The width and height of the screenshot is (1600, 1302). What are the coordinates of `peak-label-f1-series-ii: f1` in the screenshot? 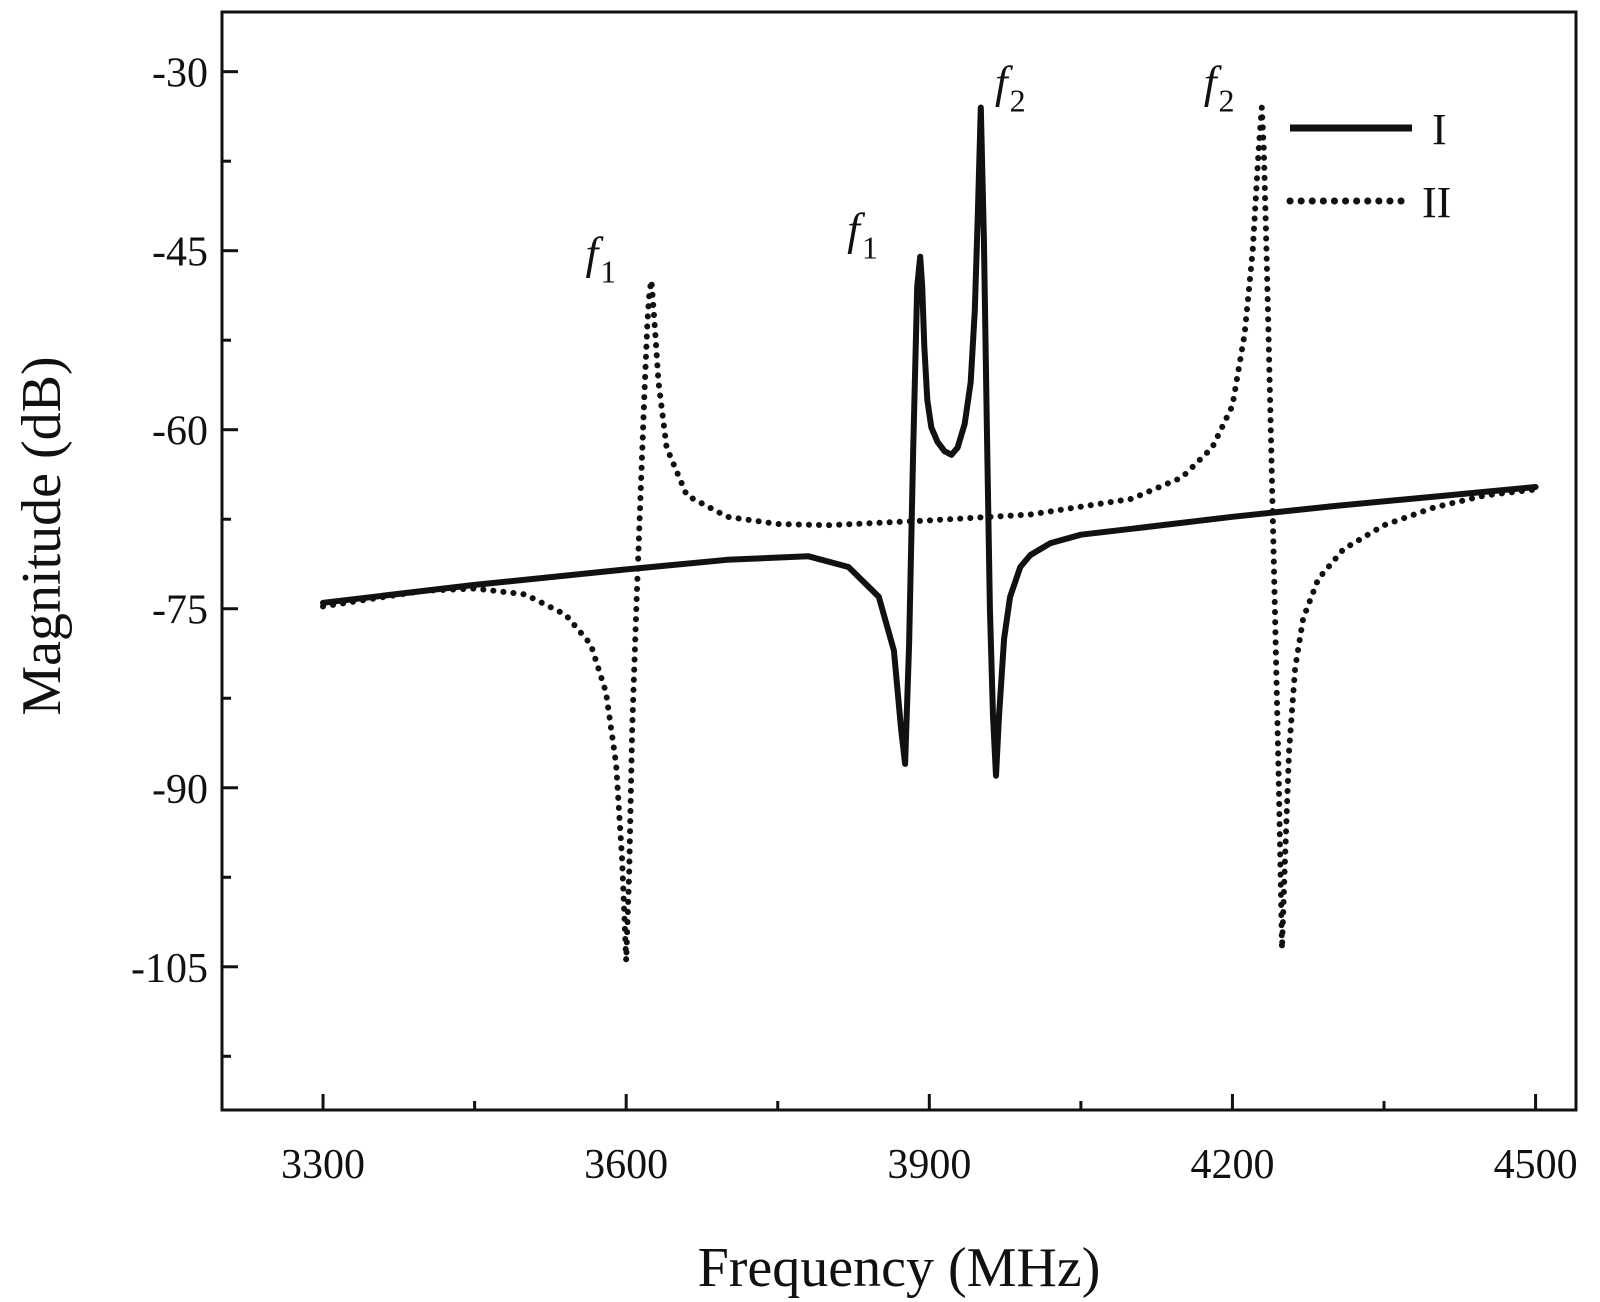 It's located at (600, 259).